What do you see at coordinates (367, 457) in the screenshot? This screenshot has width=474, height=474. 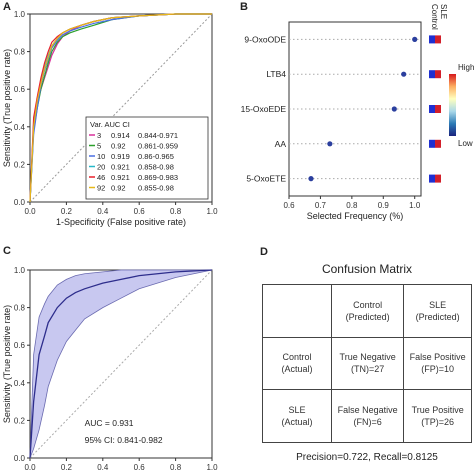 I see `confusion-matrix-metrics: Precision=0.722, Recall=0.8125` at bounding box center [367, 457].